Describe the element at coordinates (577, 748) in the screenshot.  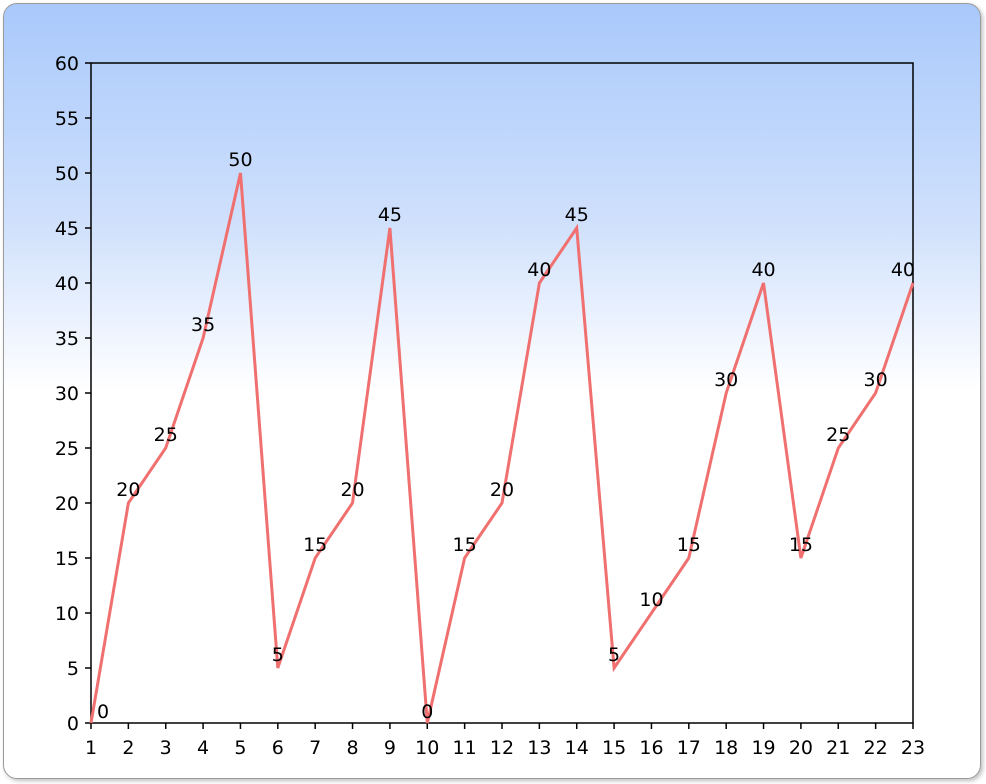
I see `x-tick-label: 14` at that location.